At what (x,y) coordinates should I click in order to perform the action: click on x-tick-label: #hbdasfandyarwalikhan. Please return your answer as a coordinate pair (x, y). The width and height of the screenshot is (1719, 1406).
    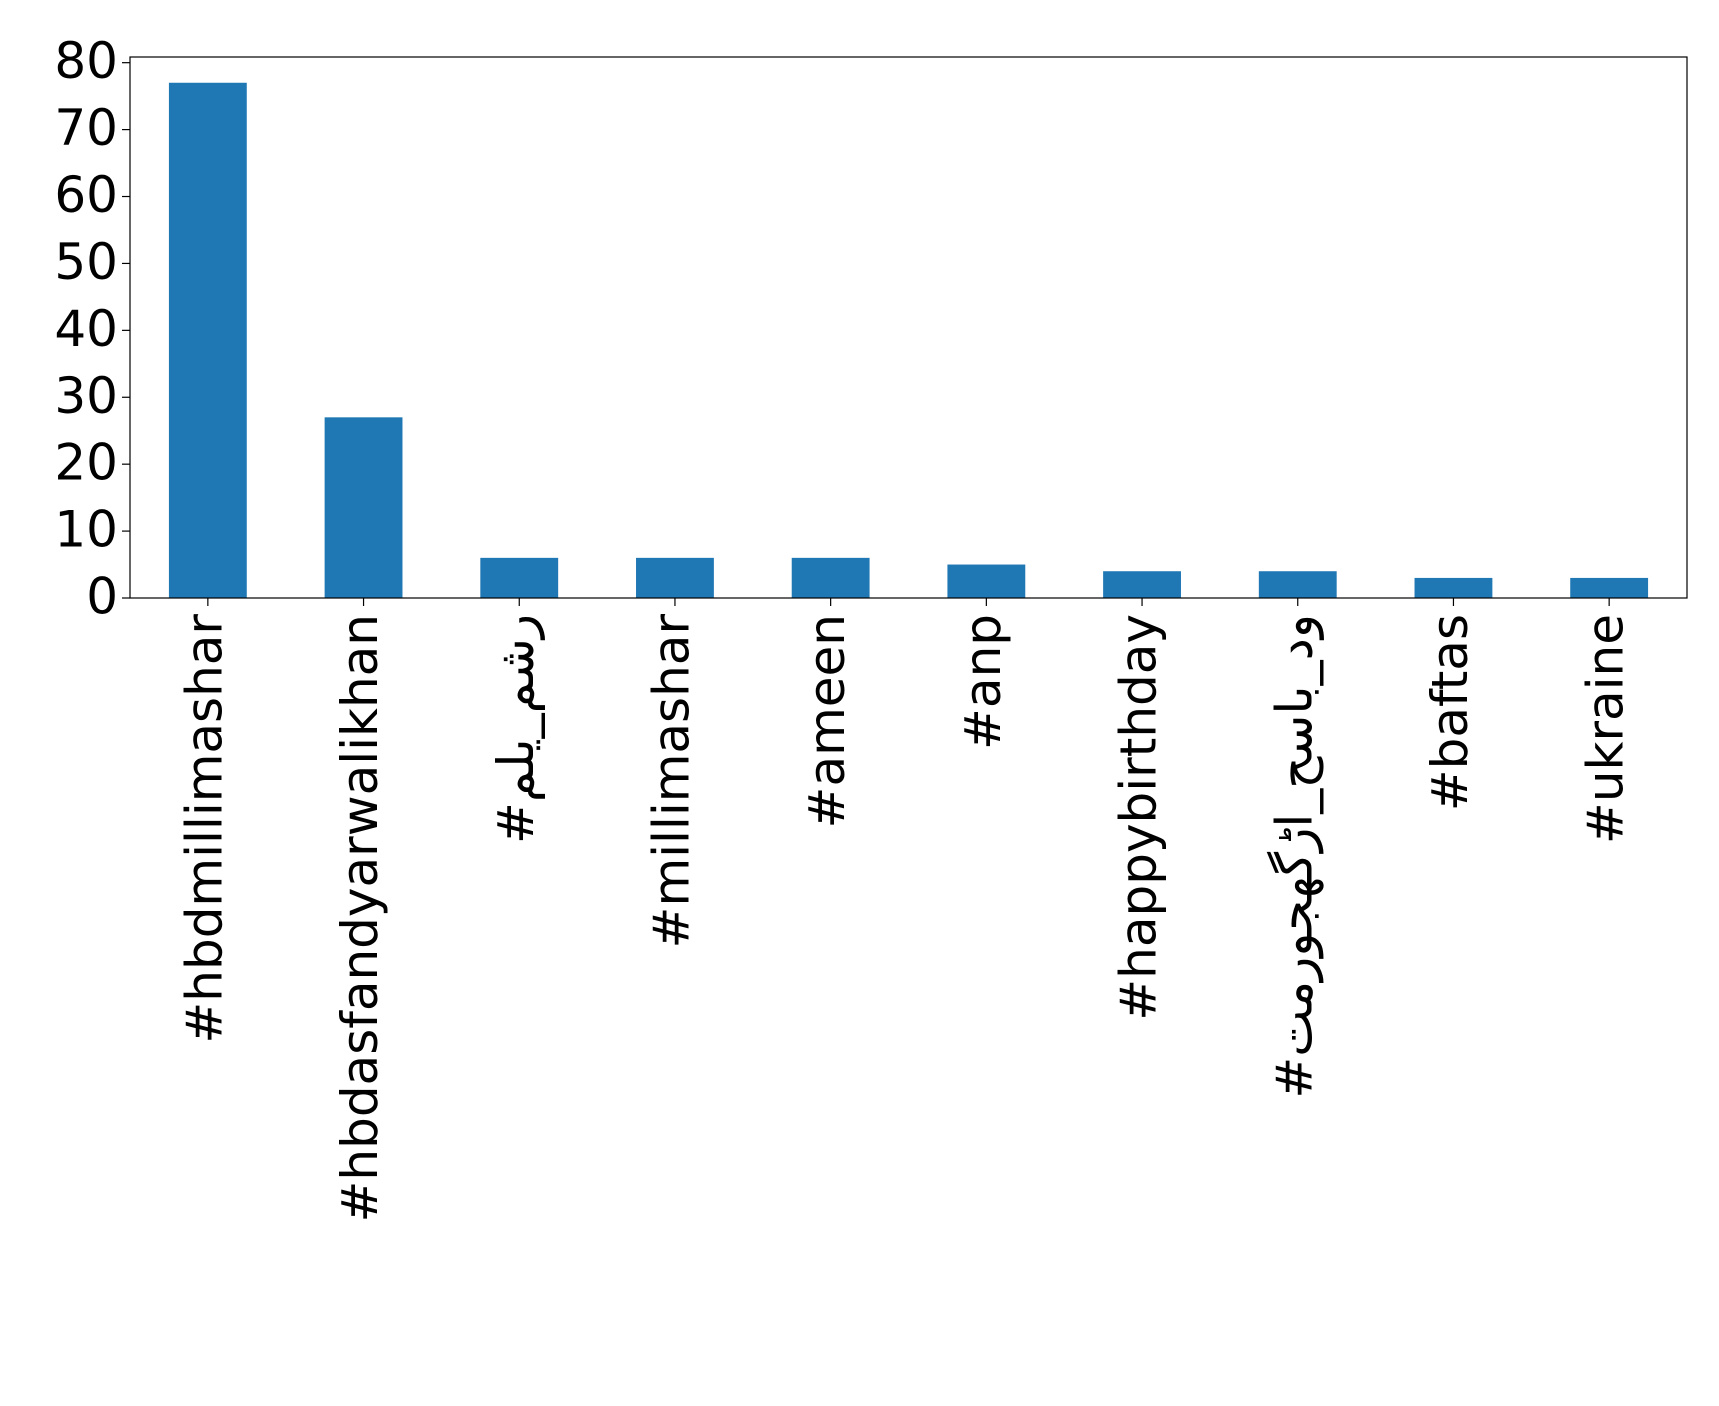
    Looking at the image, I should click on (360, 918).